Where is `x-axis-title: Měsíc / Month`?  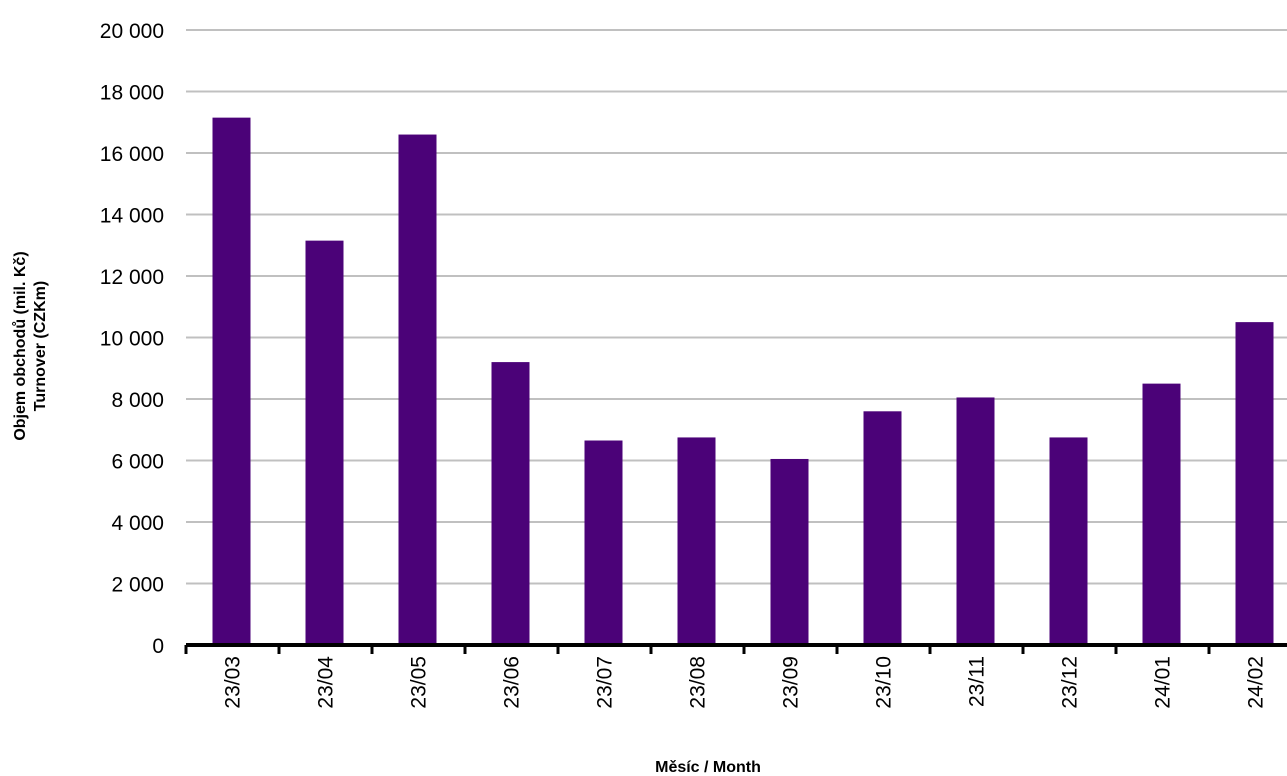 x-axis-title: Měsíc / Month is located at coordinates (708, 767).